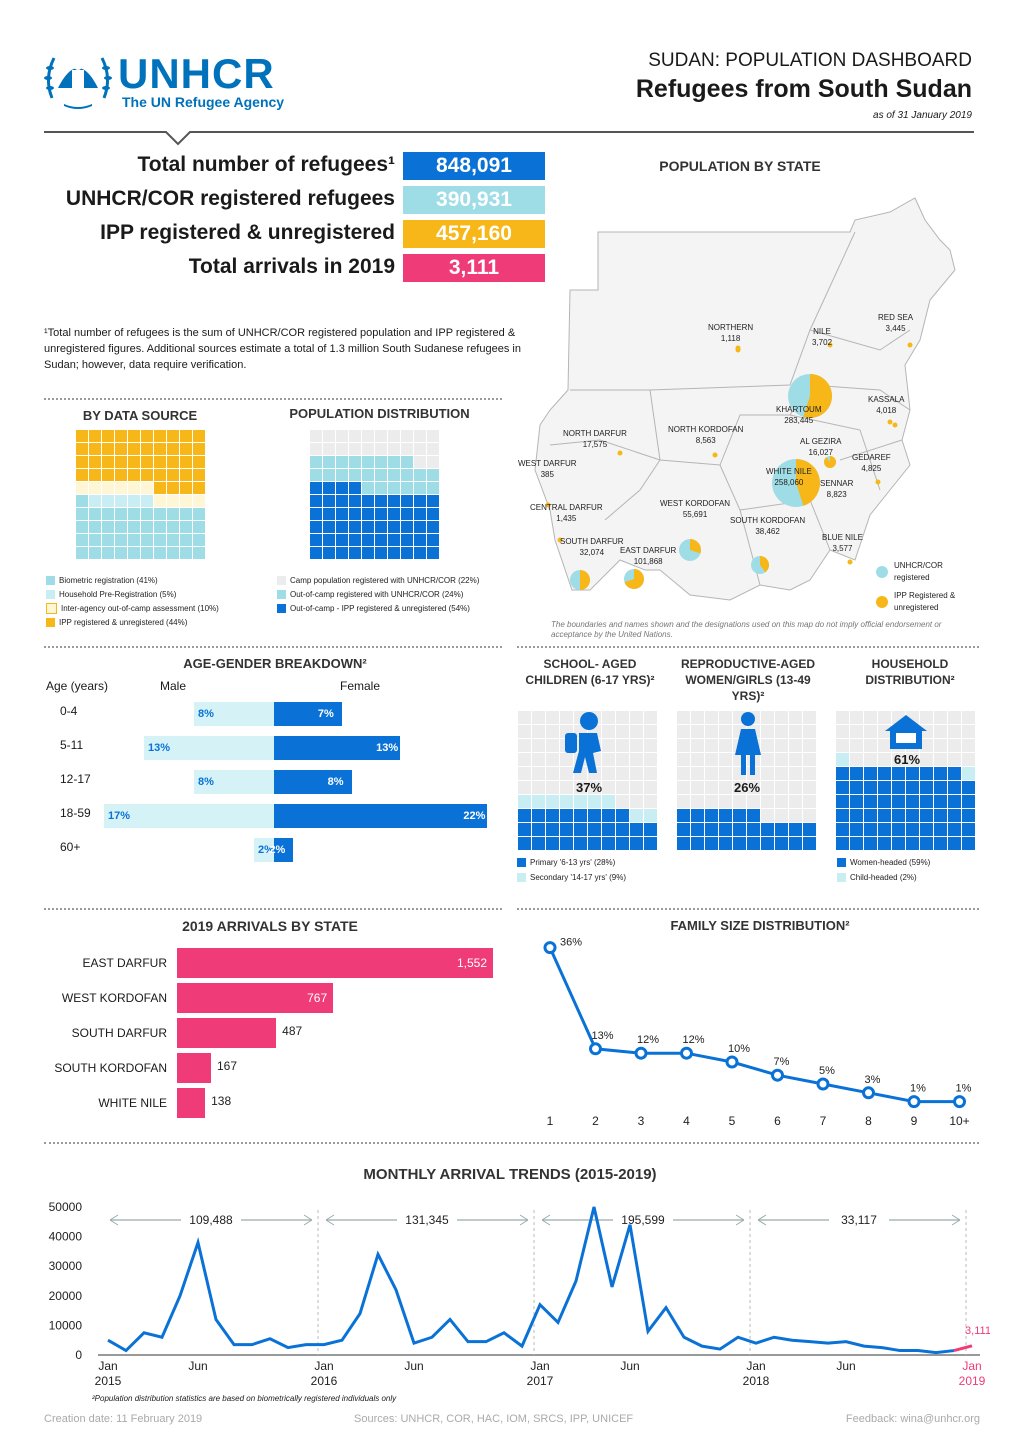 The width and height of the screenshot is (1024, 1449). What do you see at coordinates (822, 342) in the screenshot?
I see `map-state-value: 3,702` at bounding box center [822, 342].